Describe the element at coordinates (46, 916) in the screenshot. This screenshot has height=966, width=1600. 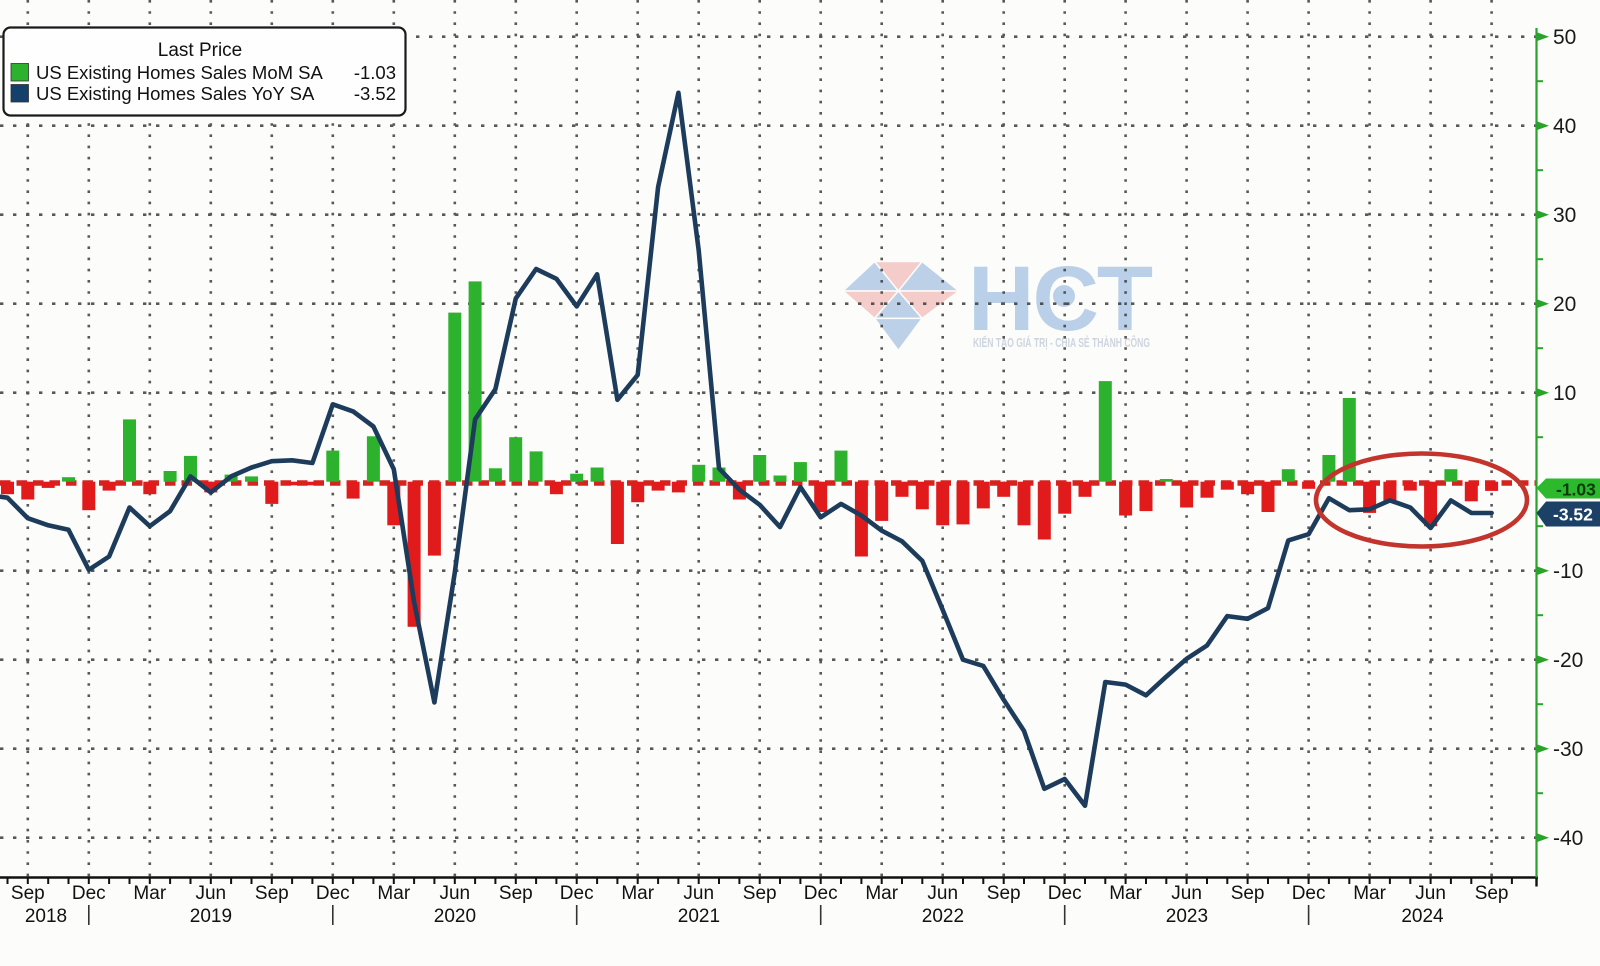
I see `svg-text: 2018` at that location.